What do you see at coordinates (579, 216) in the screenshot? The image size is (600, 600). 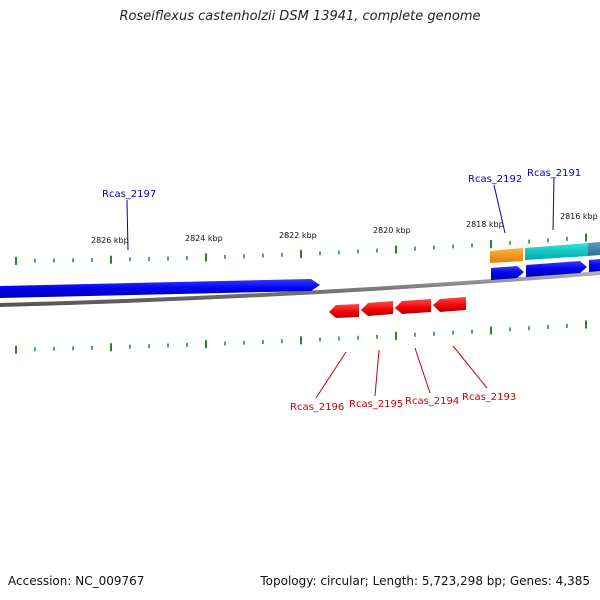 I see `scale-label: 2816 kbp` at bounding box center [579, 216].